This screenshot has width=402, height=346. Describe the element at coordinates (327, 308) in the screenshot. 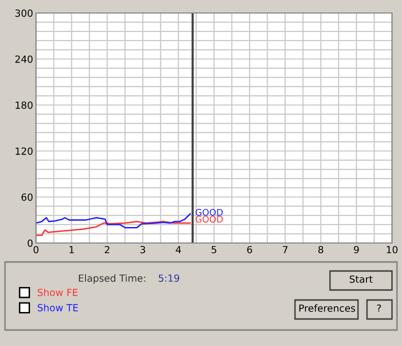

I see `text: Preferences` at that location.